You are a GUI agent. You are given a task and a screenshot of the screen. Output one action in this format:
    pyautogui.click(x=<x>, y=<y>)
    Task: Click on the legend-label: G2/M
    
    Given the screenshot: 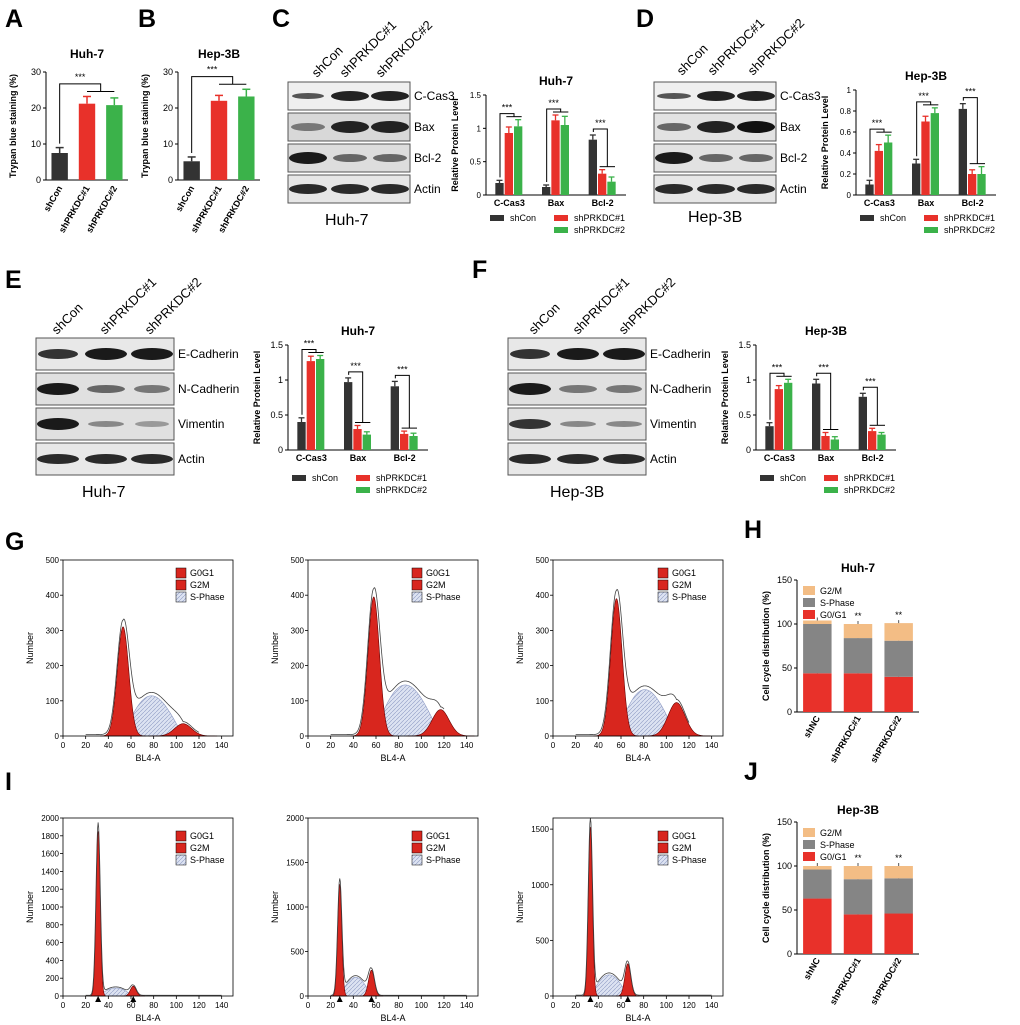 What is the action you would take?
    pyautogui.click(x=831, y=833)
    